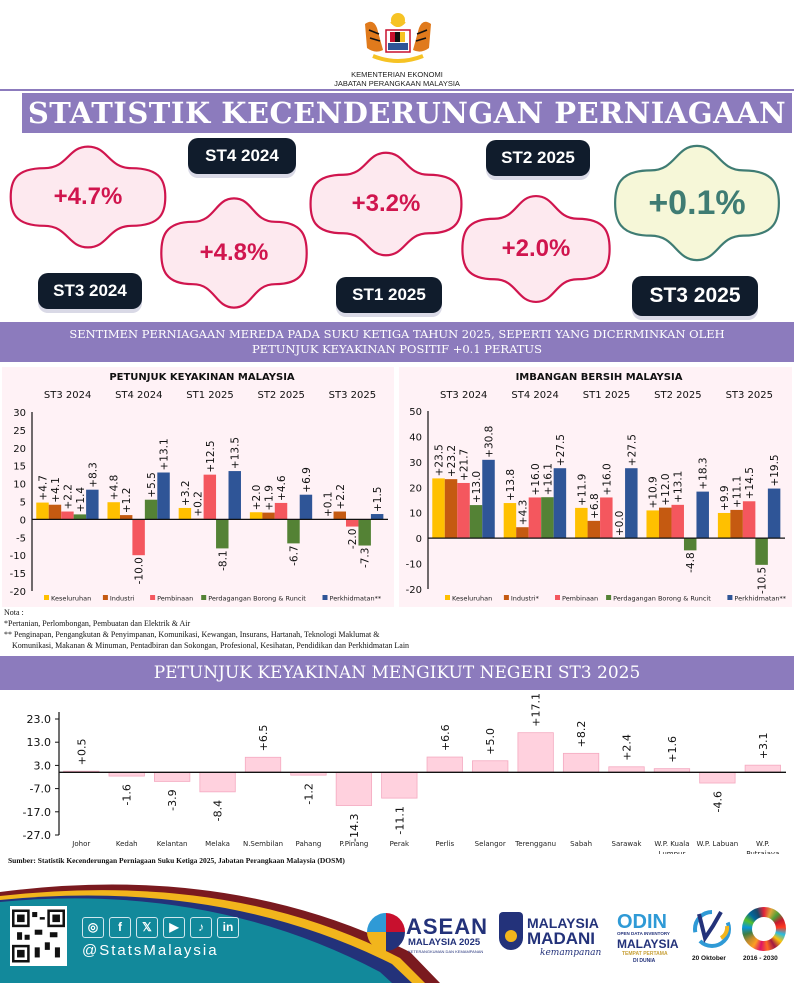  I want to click on y-tick-label: 5, so click(23, 503).